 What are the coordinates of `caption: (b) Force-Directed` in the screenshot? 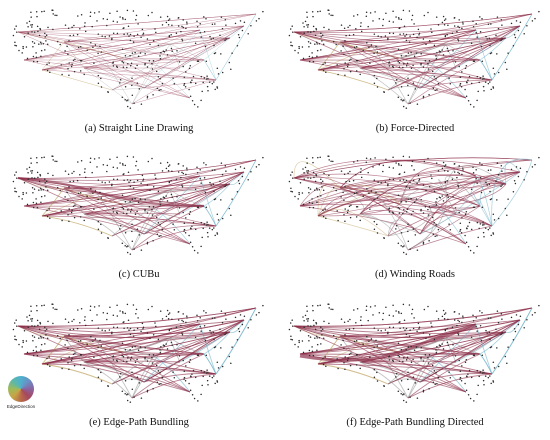 It's located at (415, 128).